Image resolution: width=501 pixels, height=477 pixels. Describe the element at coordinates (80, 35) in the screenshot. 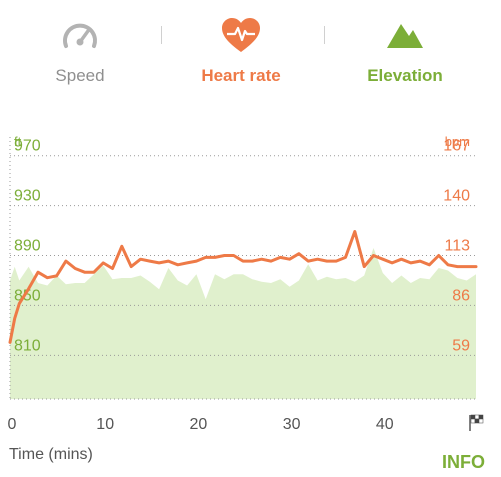

I see `speedometer-icon` at that location.